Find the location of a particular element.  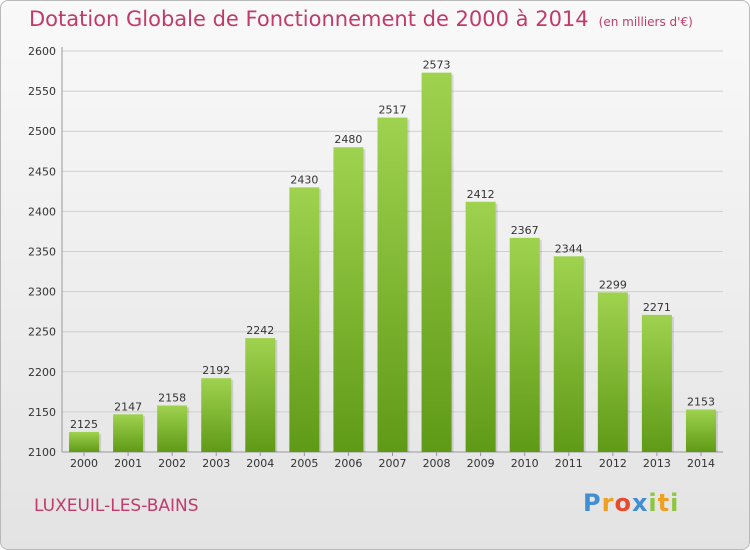

y-tick-label: 2200 is located at coordinates (42, 372).